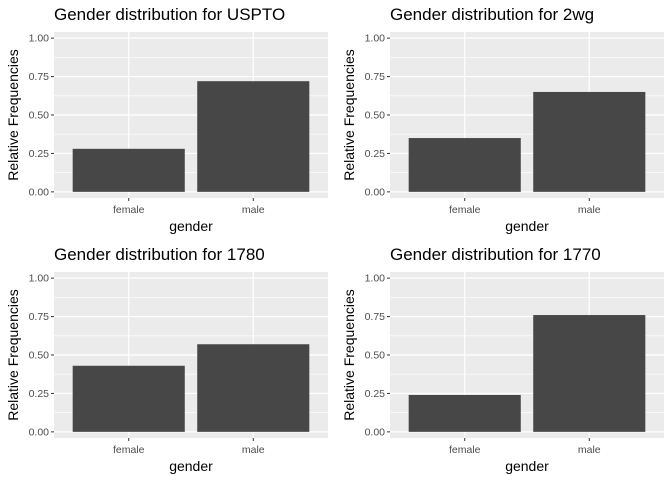 Image resolution: width=672 pixels, height=480 pixels. What do you see at coordinates (495, 254) in the screenshot?
I see `chart-title: Gender distribution for 1770` at bounding box center [495, 254].